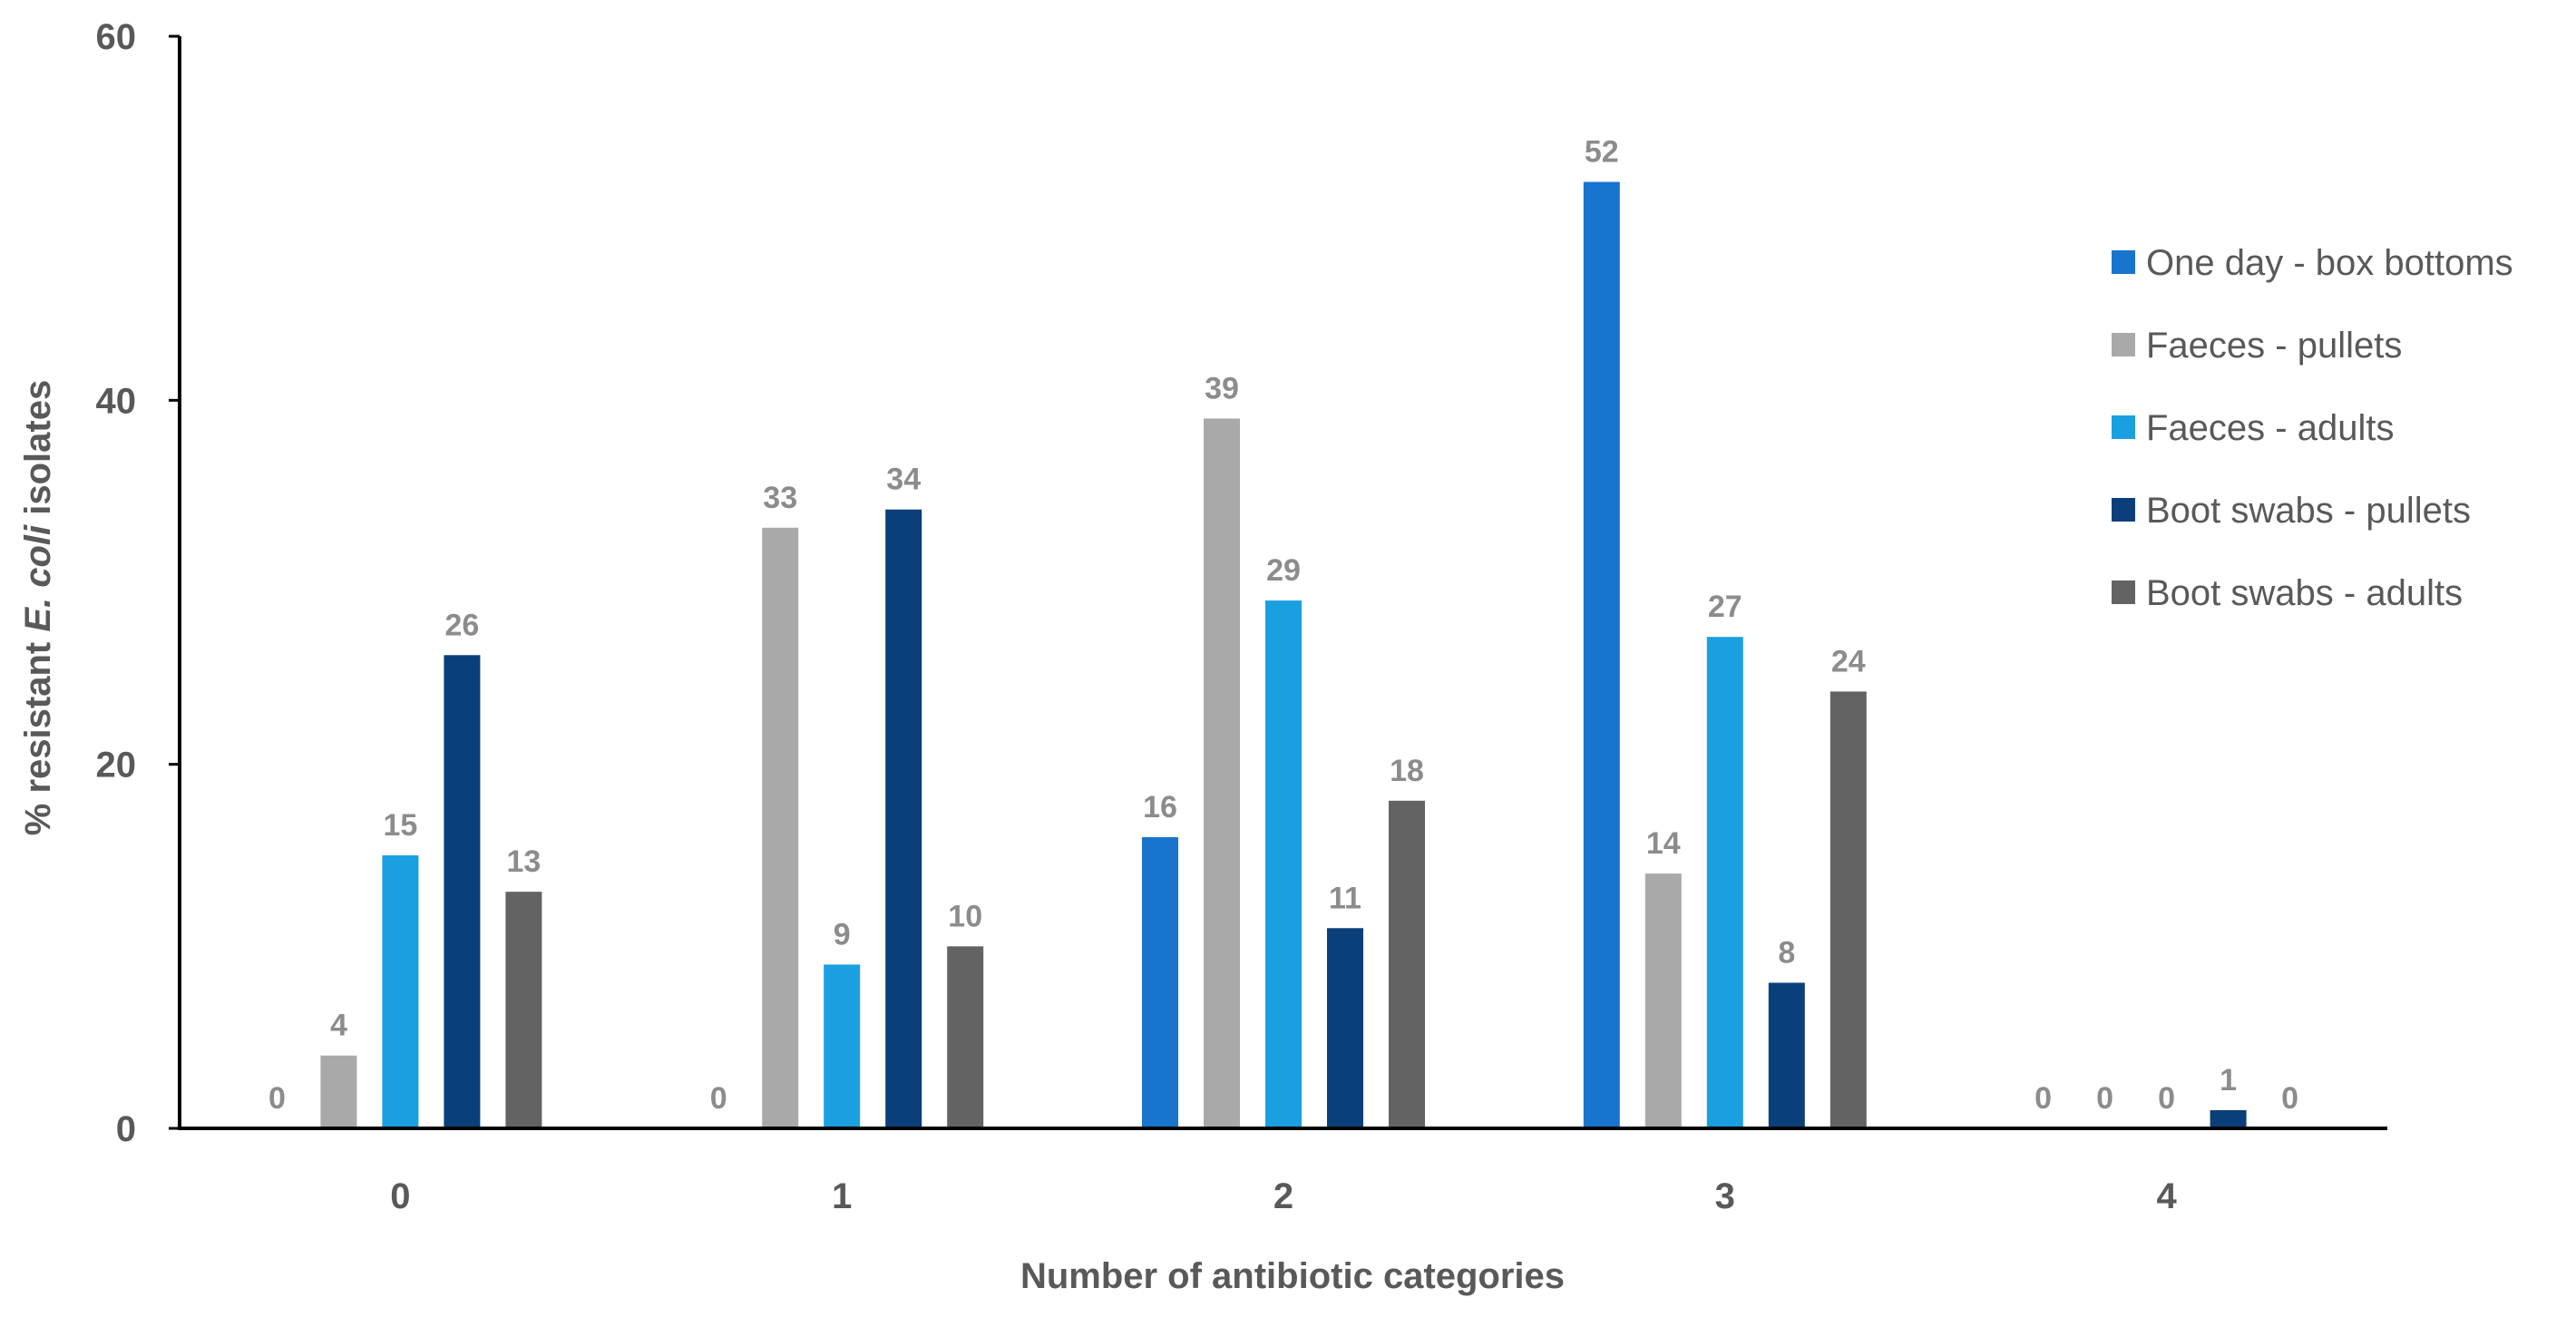 The width and height of the screenshot is (2576, 1327). Describe the element at coordinates (116, 37) in the screenshot. I see `y-tick-label: 60` at that location.